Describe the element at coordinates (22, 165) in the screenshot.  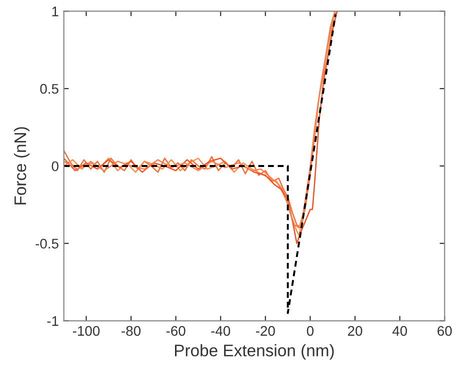
I see `y-axis-title: Force (nN)` at that location.